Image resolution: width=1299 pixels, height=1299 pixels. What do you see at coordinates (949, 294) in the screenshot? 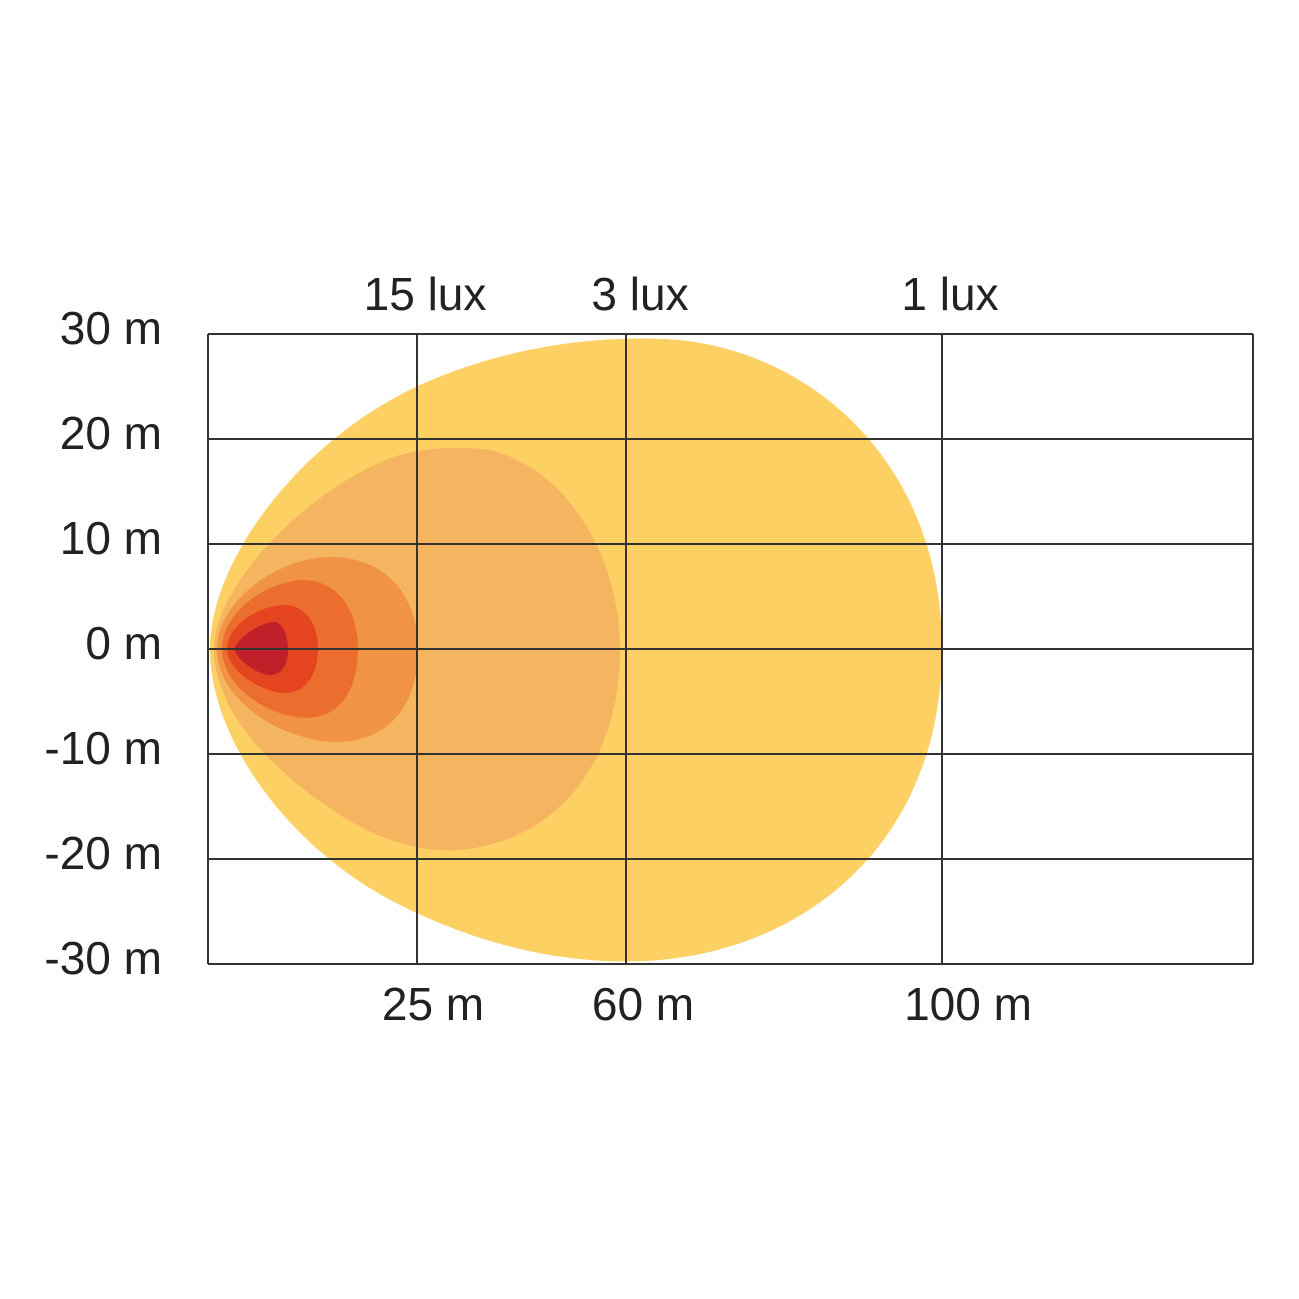
I see `zone-label: 1 lux` at bounding box center [949, 294].